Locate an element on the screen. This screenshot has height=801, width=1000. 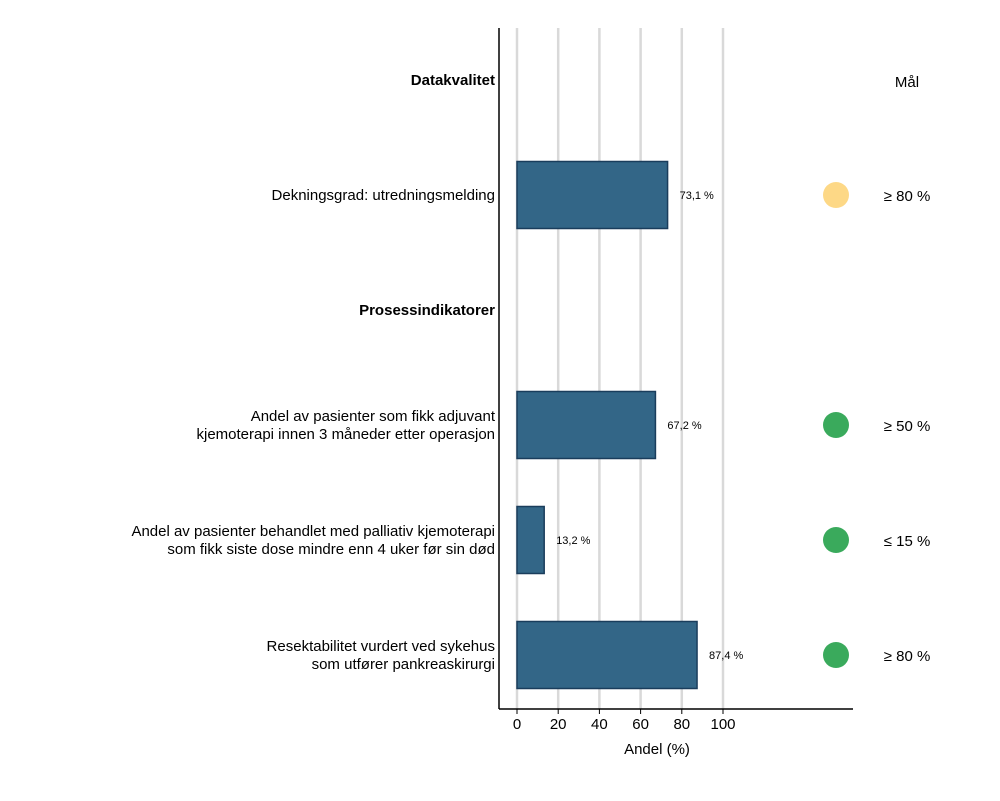
category-label: Resektabilitet vurdert ved sykehus is located at coordinates (381, 646).